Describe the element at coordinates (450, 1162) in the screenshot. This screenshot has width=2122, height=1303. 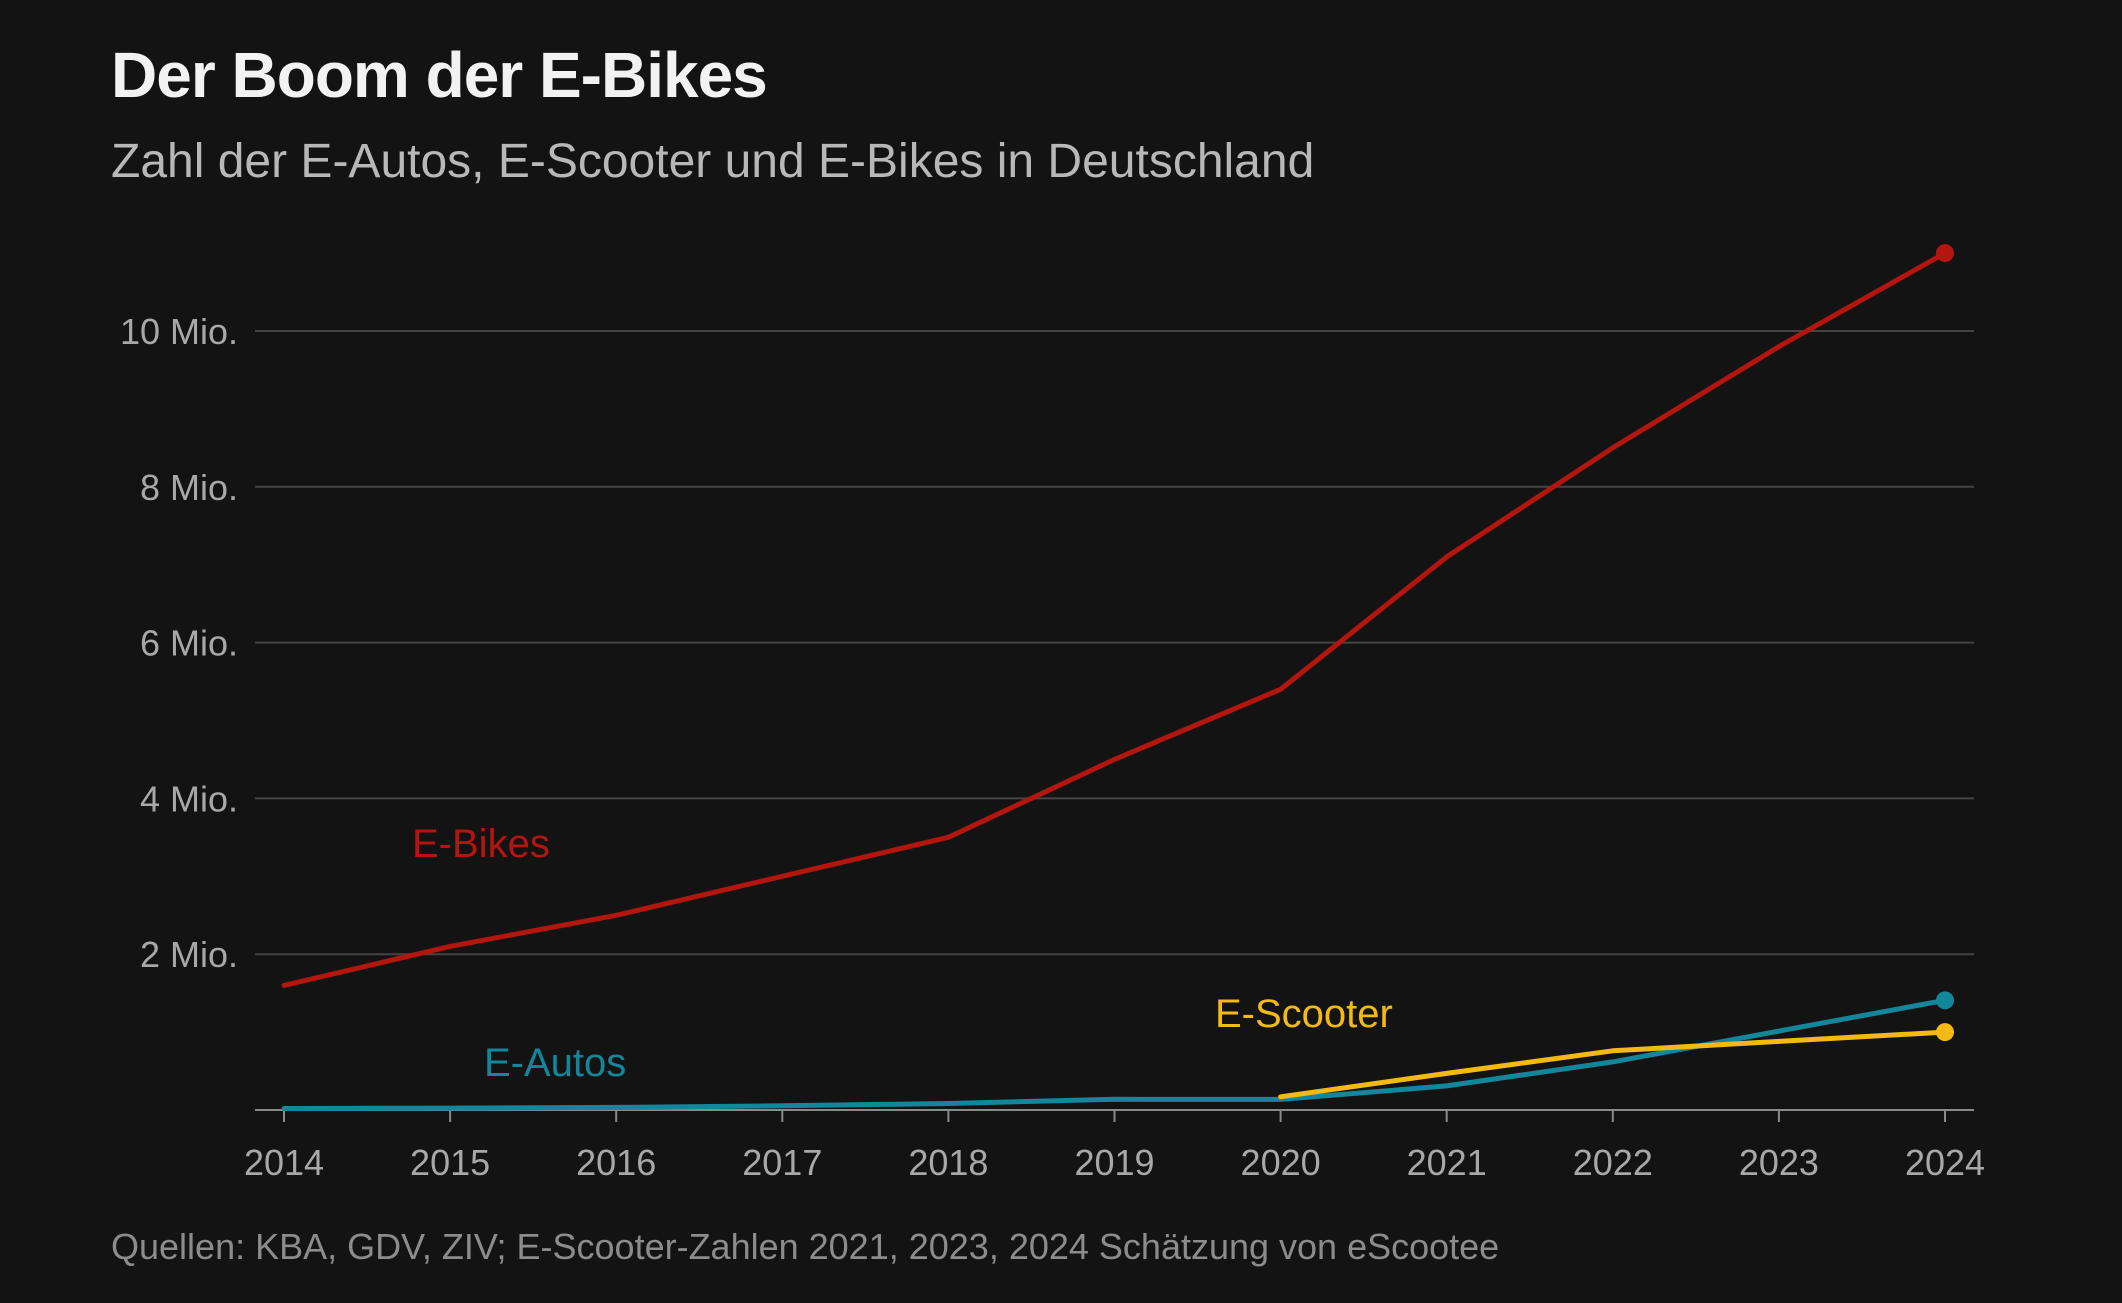
I see `x-tick-label-2015: 2015` at that location.